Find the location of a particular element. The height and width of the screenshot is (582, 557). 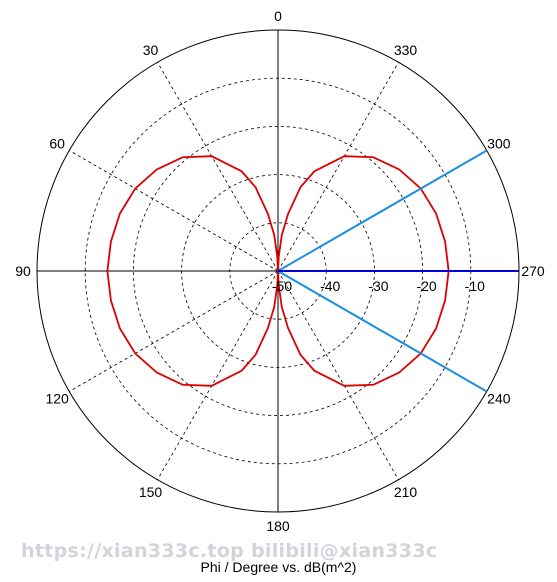

radial-tick-label: -20 is located at coordinates (426, 286).